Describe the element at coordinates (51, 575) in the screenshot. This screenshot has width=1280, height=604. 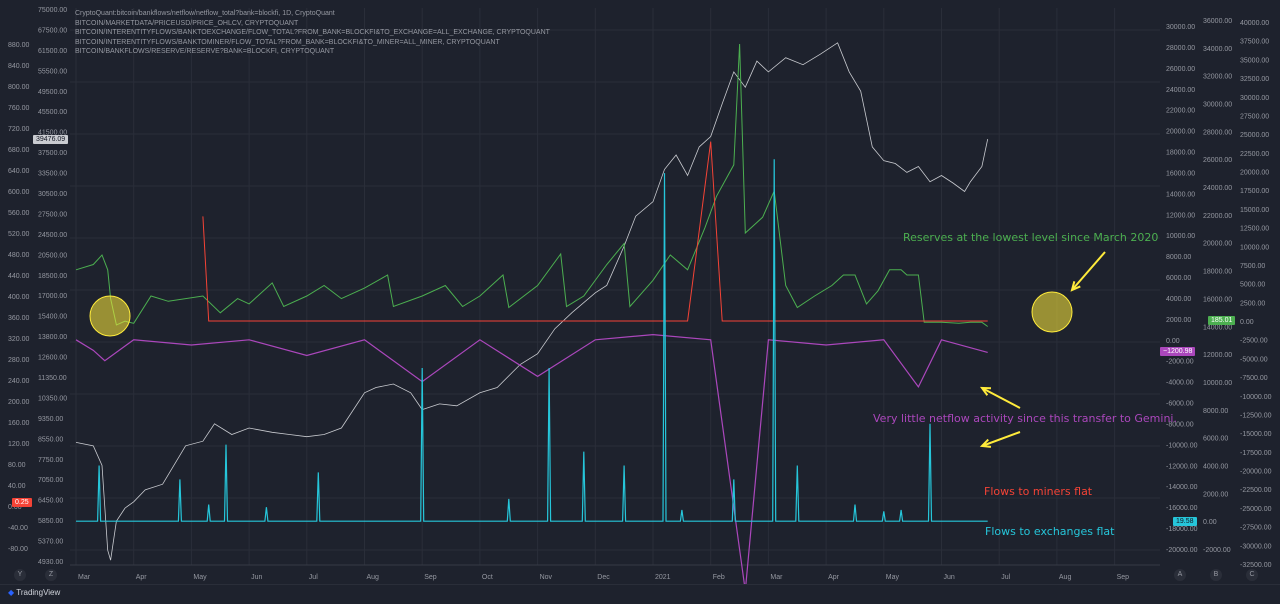
I see `z-axis-control: Z` at that location.